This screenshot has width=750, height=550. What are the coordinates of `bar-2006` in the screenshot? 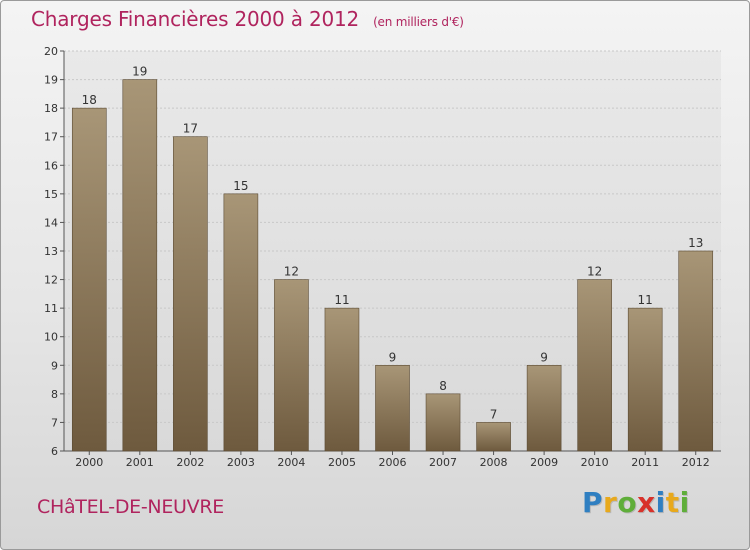 It's located at (392, 408).